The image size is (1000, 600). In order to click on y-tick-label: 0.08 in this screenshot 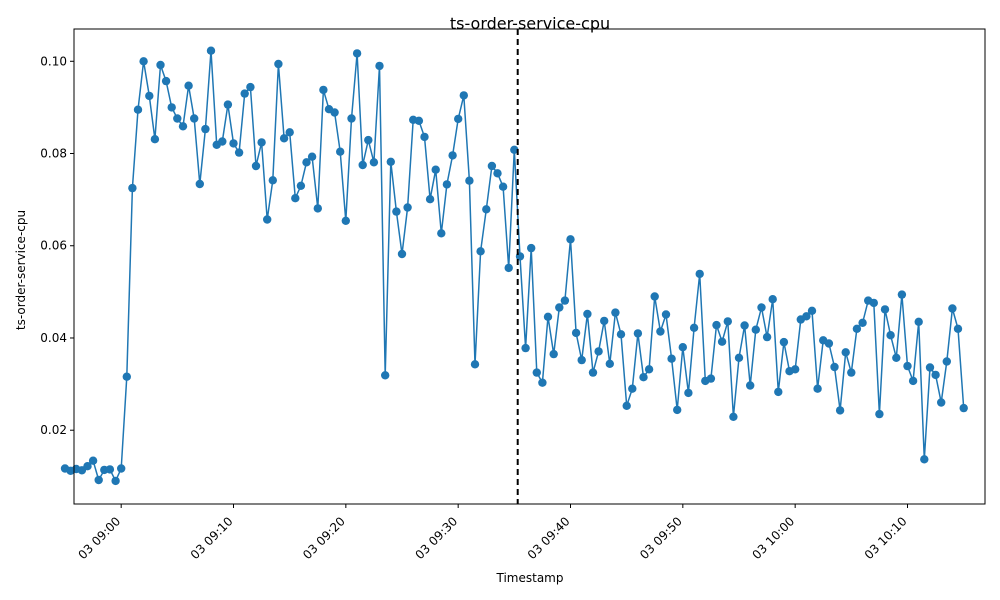, I will do `click(53, 154)`.